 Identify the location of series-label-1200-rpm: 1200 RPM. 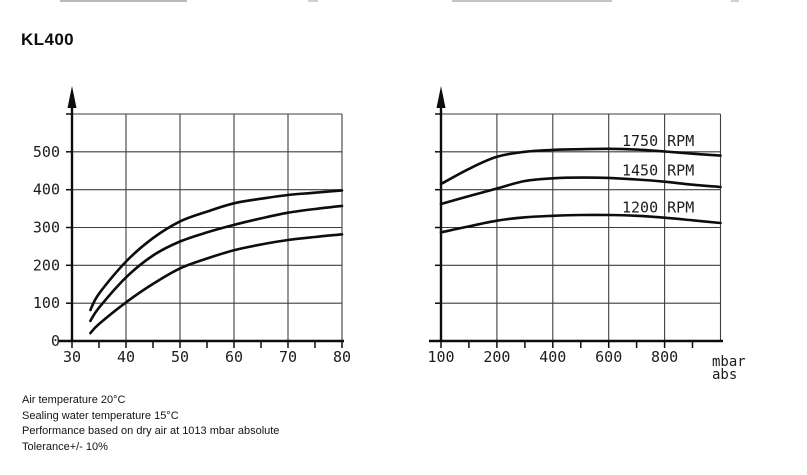
(658, 208).